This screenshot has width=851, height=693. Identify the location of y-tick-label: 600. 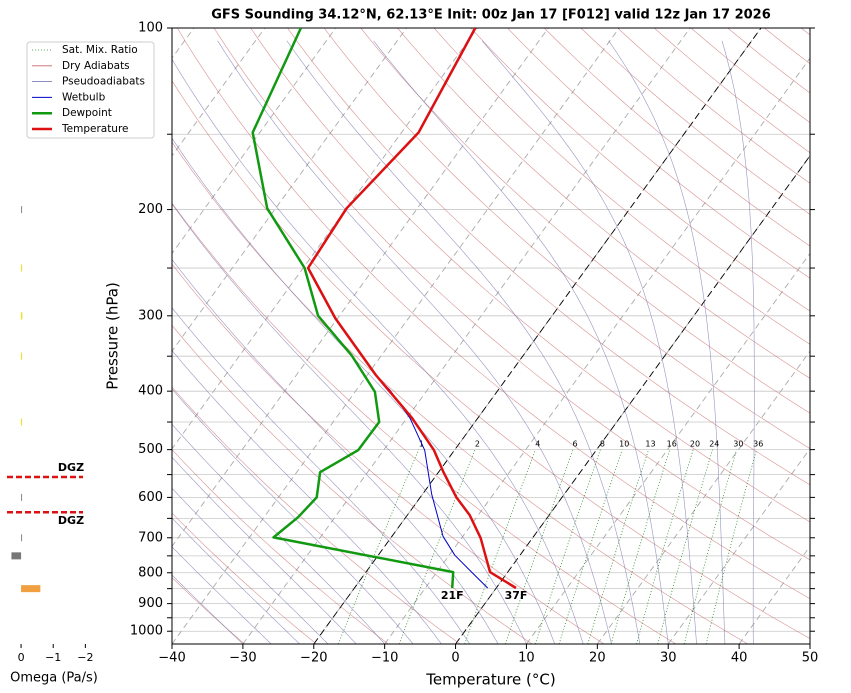
(150, 497).